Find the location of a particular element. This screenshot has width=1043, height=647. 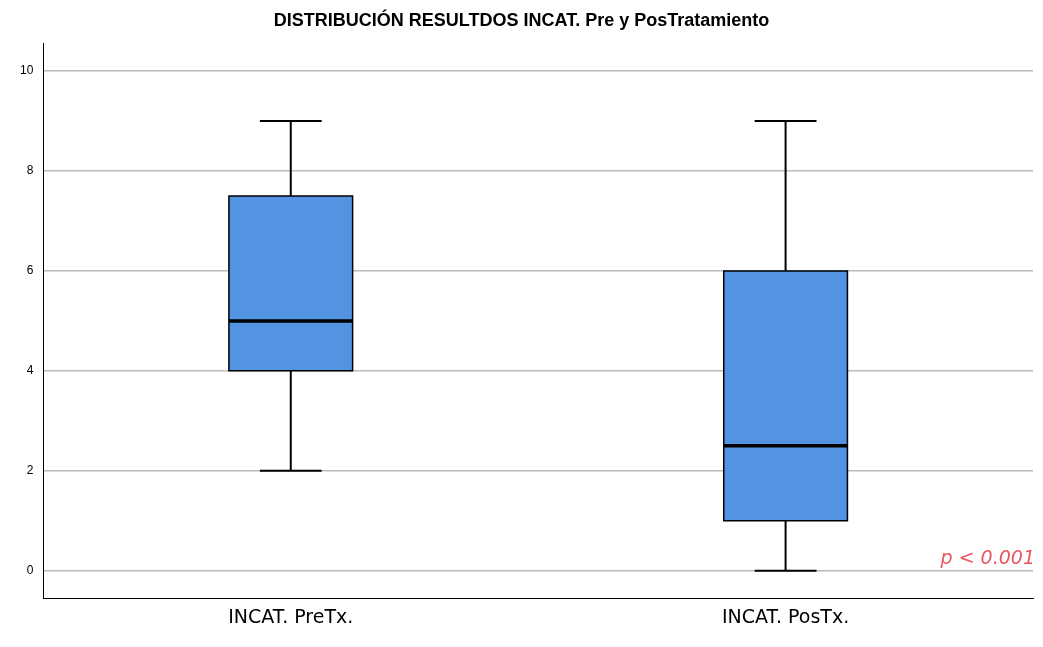

y-tick-label: 4 is located at coordinates (30, 370).